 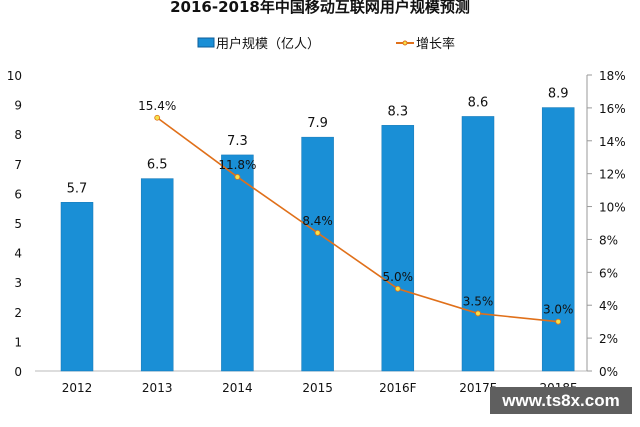 What do you see at coordinates (561, 400) in the screenshot?
I see `watermark: www.ts8x.com` at bounding box center [561, 400].